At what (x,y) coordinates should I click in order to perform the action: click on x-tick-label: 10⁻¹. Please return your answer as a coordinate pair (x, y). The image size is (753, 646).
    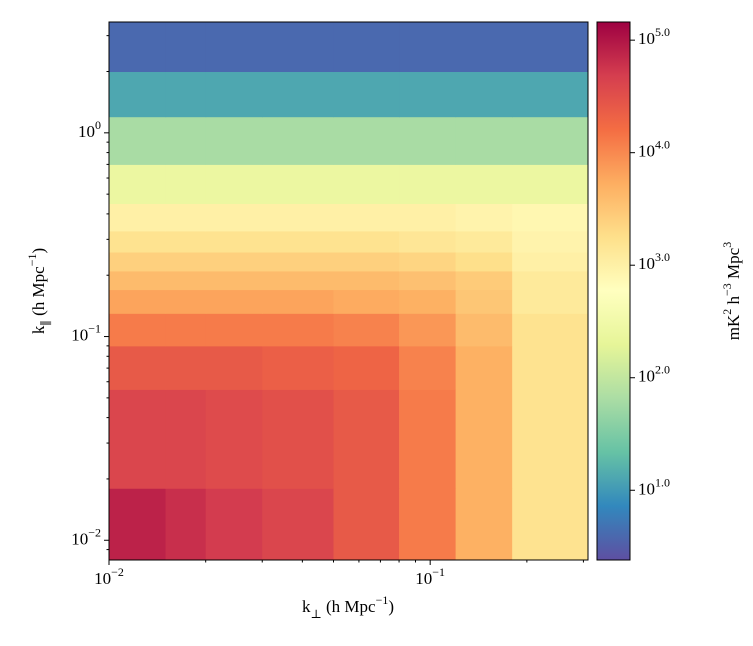
    Looking at the image, I should click on (430, 576).